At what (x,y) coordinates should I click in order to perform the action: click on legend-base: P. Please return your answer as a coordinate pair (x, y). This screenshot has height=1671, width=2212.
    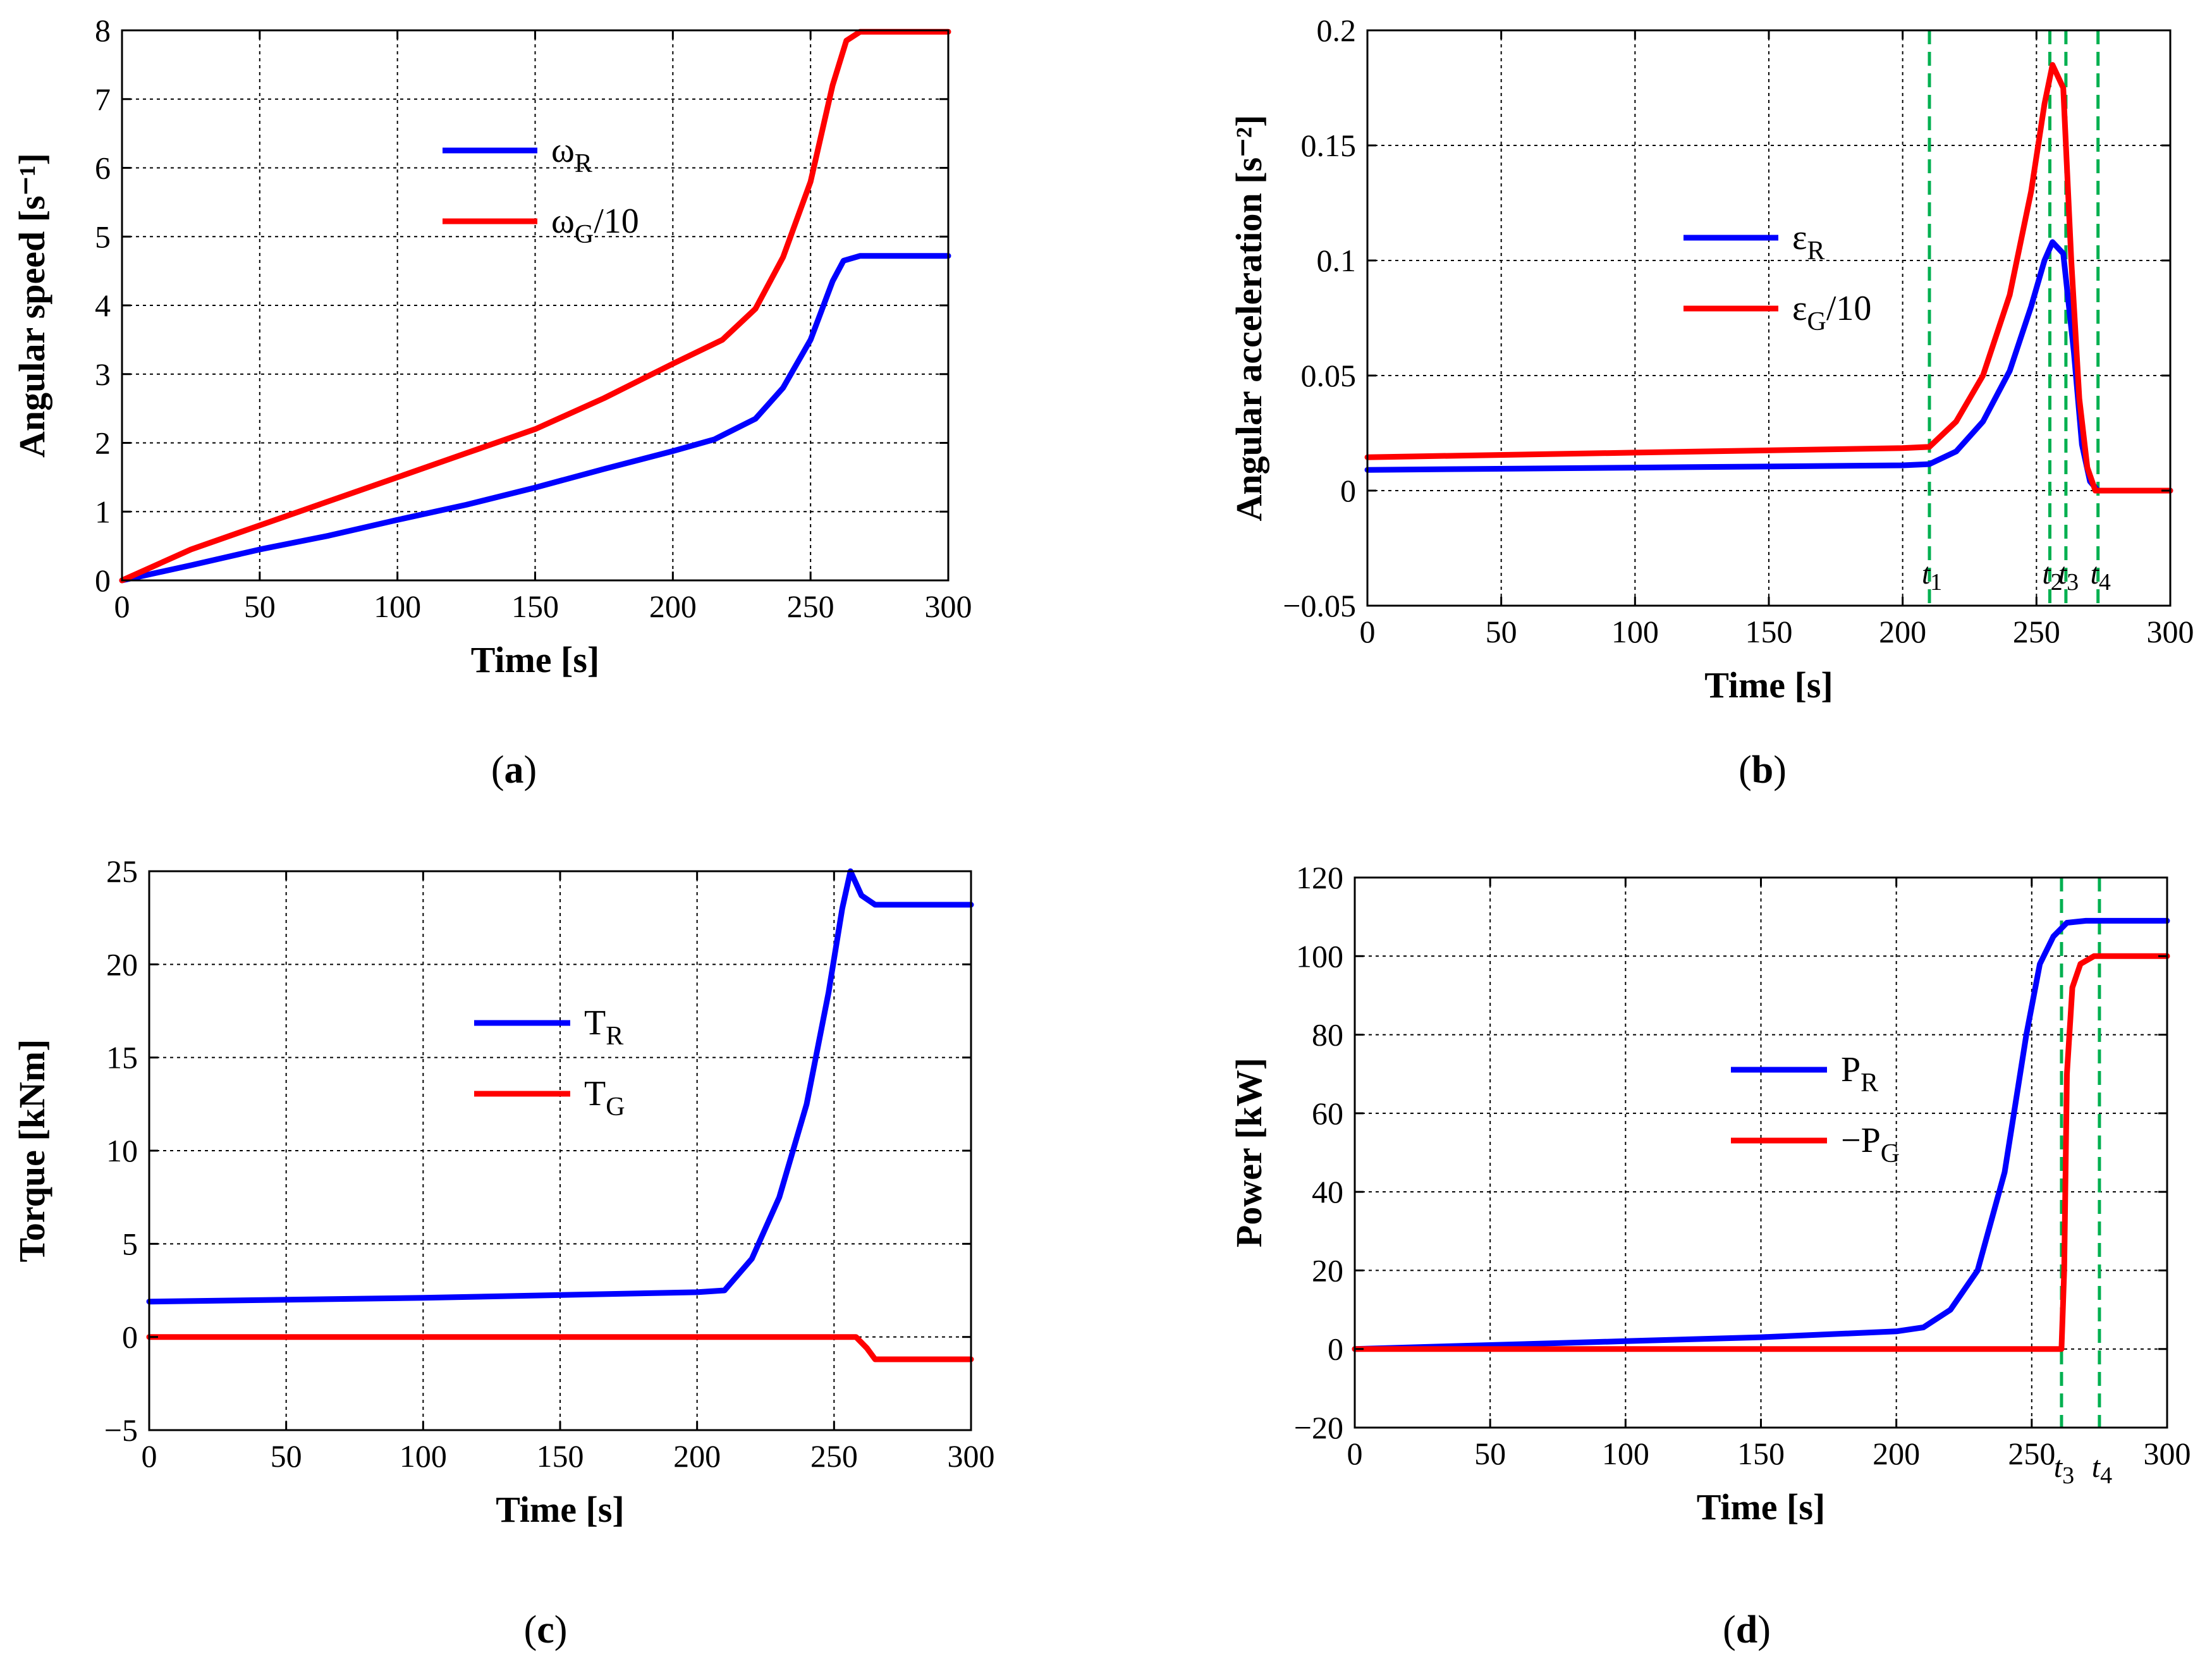
    Looking at the image, I should click on (1851, 1069).